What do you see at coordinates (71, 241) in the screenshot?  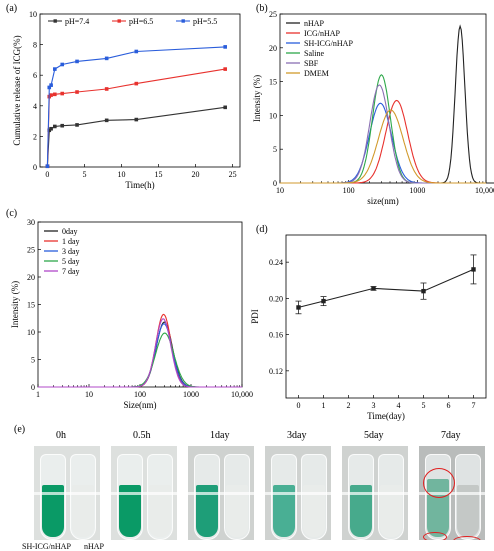 I see `legend-label: 1 day` at bounding box center [71, 241].